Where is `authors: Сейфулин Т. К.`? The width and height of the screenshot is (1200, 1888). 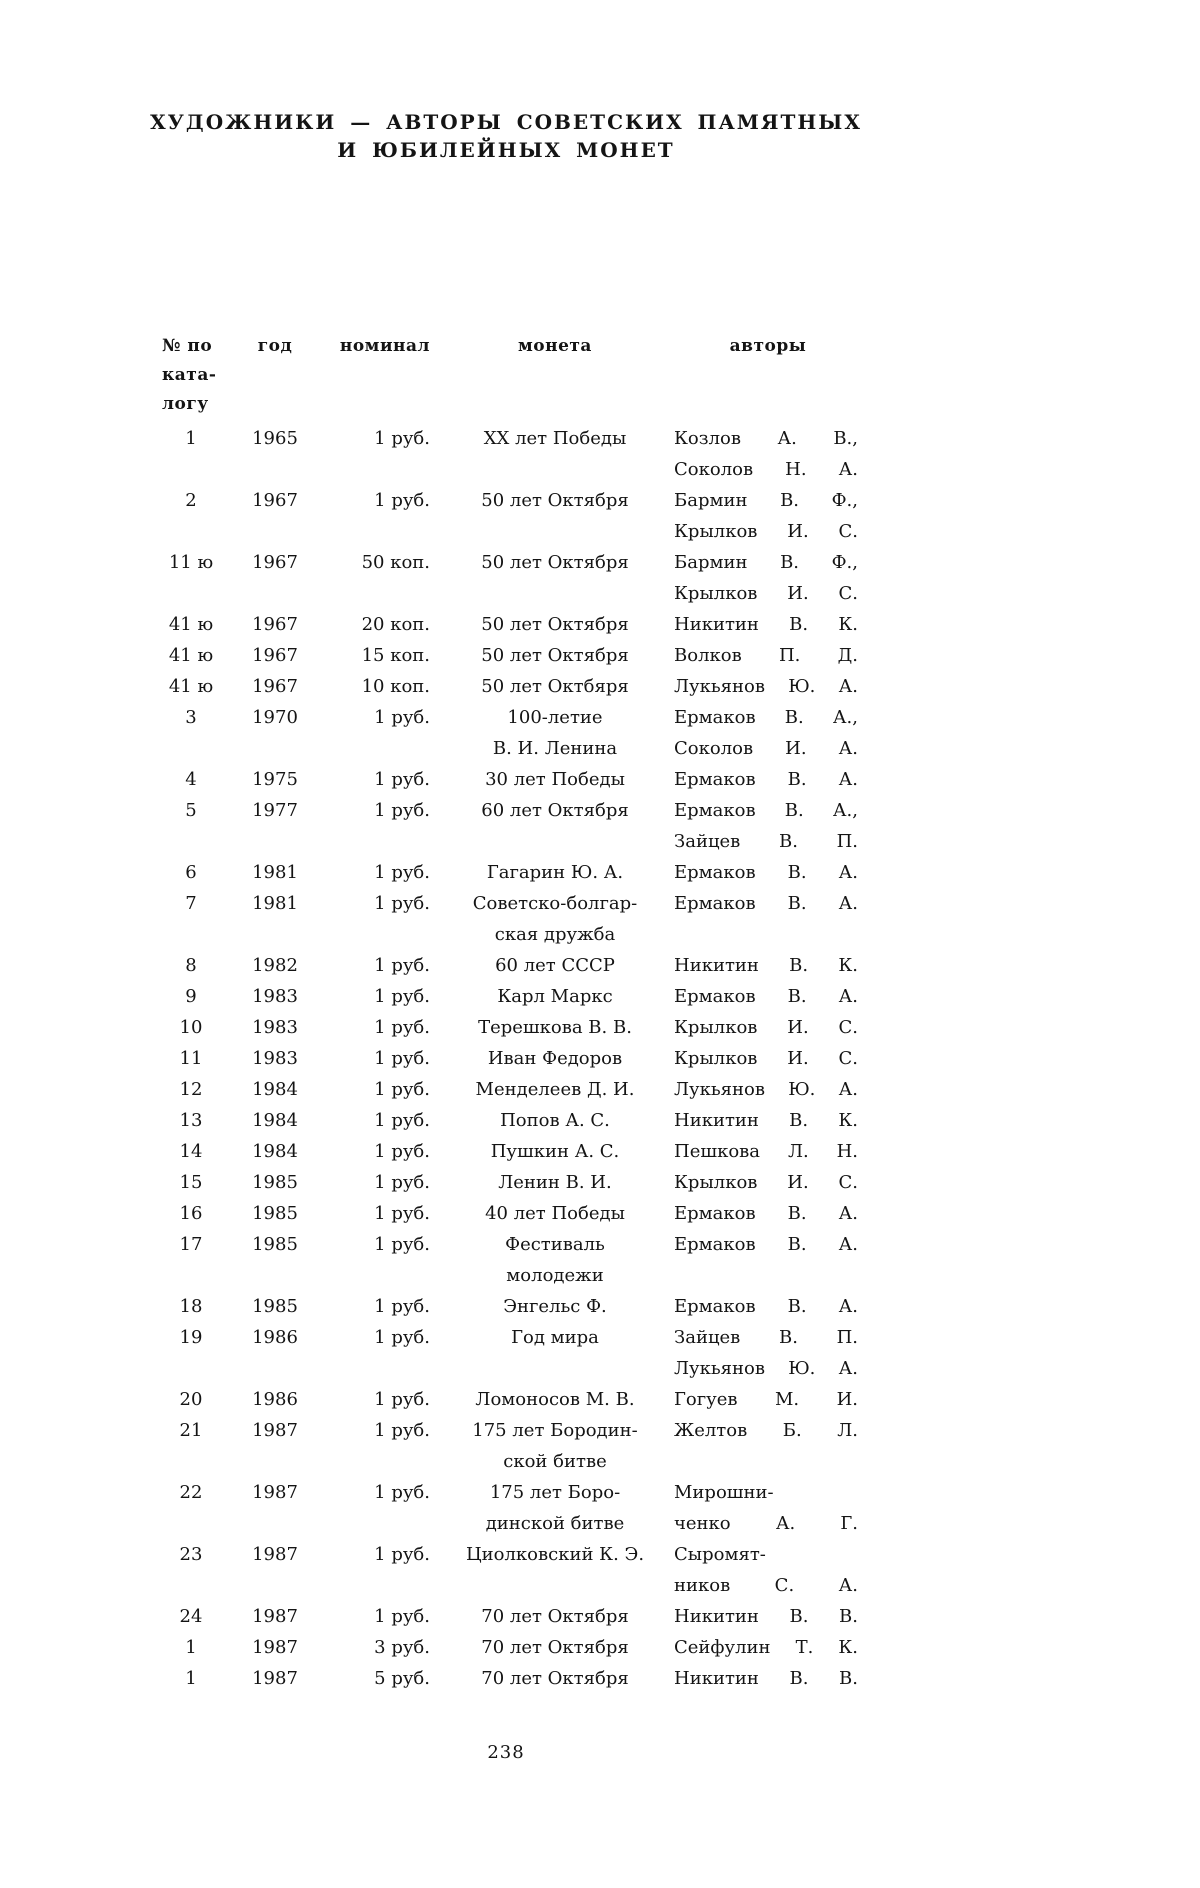
authors: Сейфулин Т. К. is located at coordinates (768, 1647).